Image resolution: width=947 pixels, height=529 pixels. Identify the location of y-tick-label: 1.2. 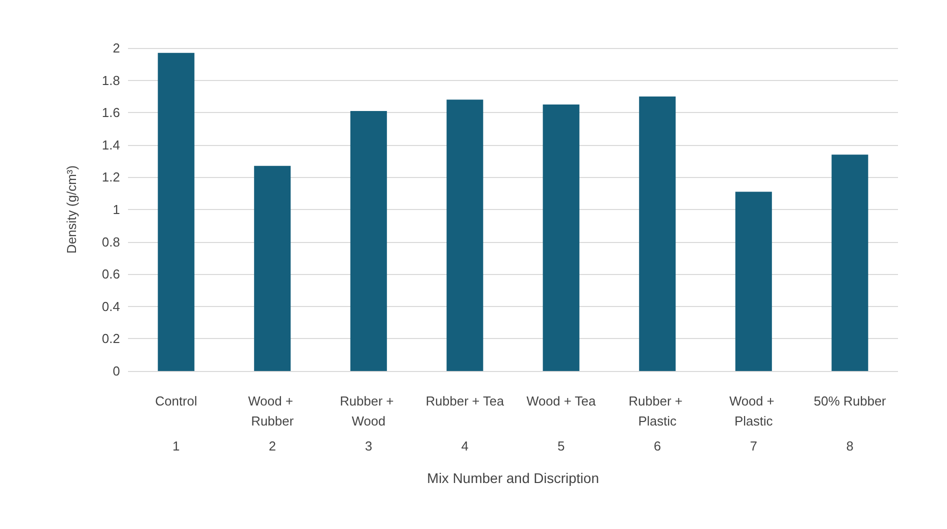
(111, 177).